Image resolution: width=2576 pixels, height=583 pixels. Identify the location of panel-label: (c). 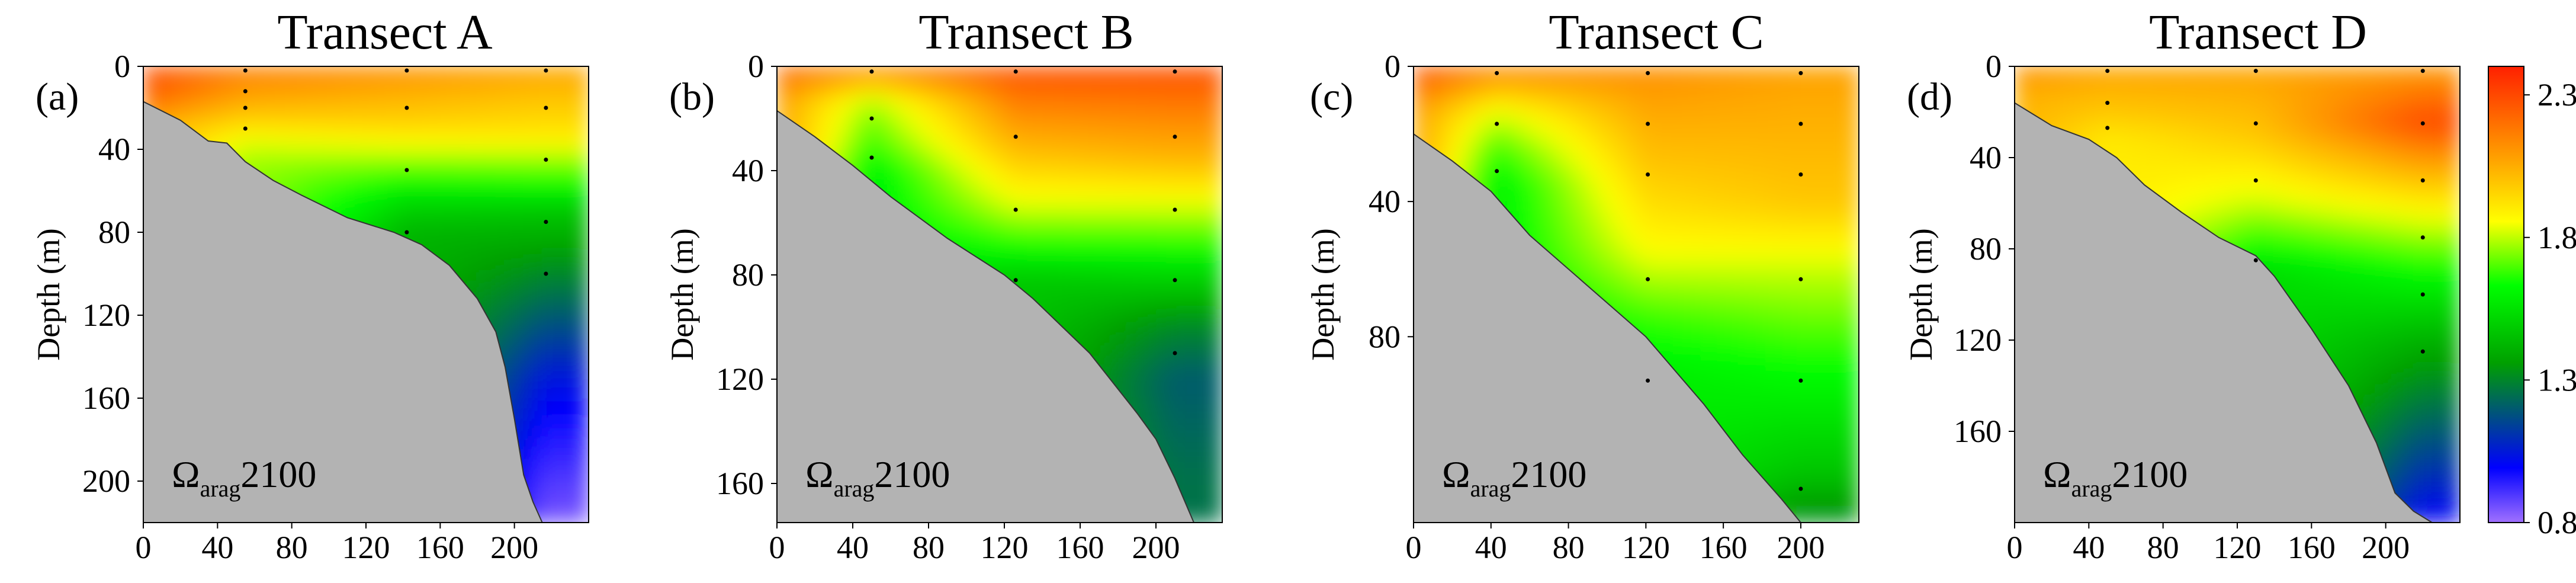
(1331, 97).